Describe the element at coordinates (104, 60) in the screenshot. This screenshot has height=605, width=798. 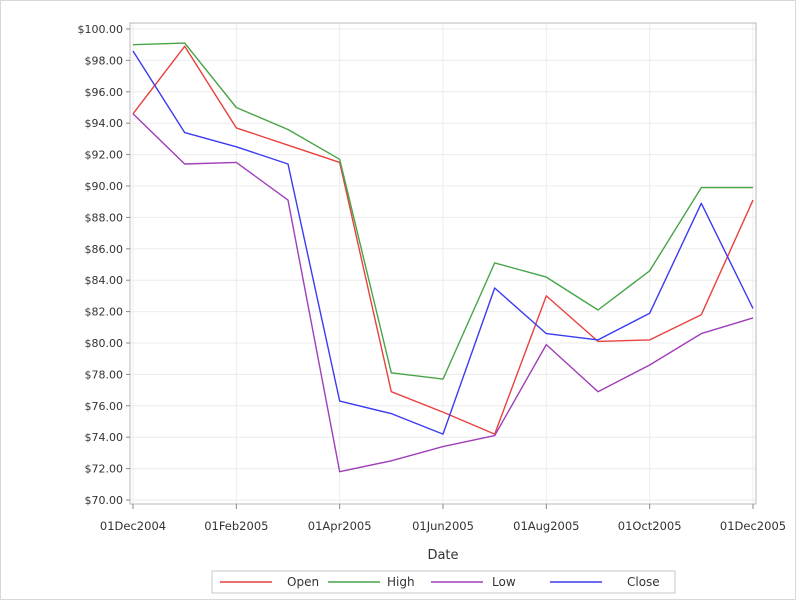
I see `y-tick-label: $98.00` at that location.